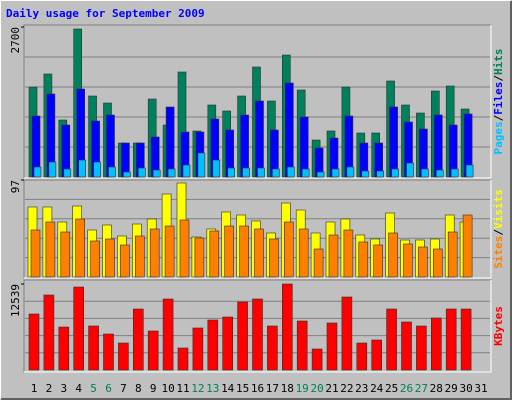 The width and height of the screenshot is (512, 405). What do you see at coordinates (228, 388) in the screenshot?
I see `x-tick-label: 14` at bounding box center [228, 388].